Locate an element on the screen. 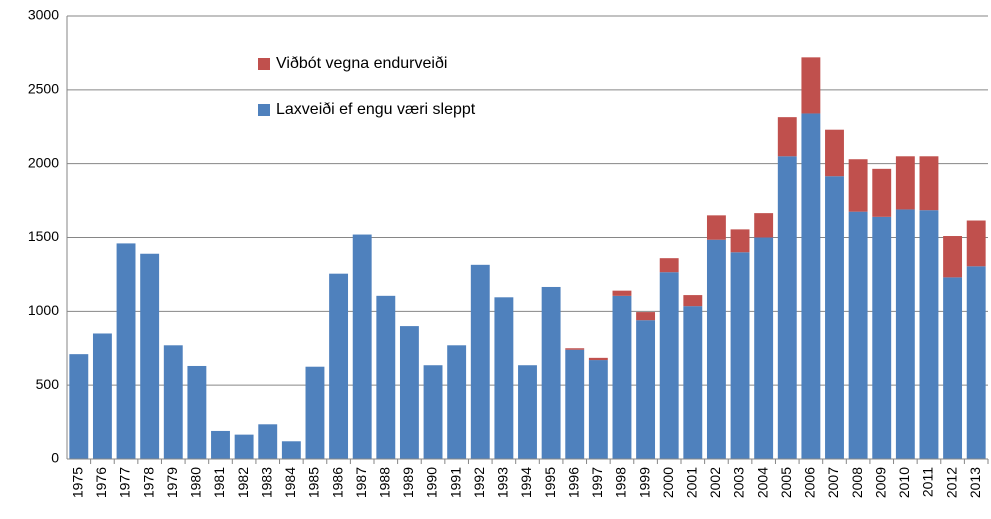 The width and height of the screenshot is (991, 519). x-tick-label: 2005 is located at coordinates (786, 482).